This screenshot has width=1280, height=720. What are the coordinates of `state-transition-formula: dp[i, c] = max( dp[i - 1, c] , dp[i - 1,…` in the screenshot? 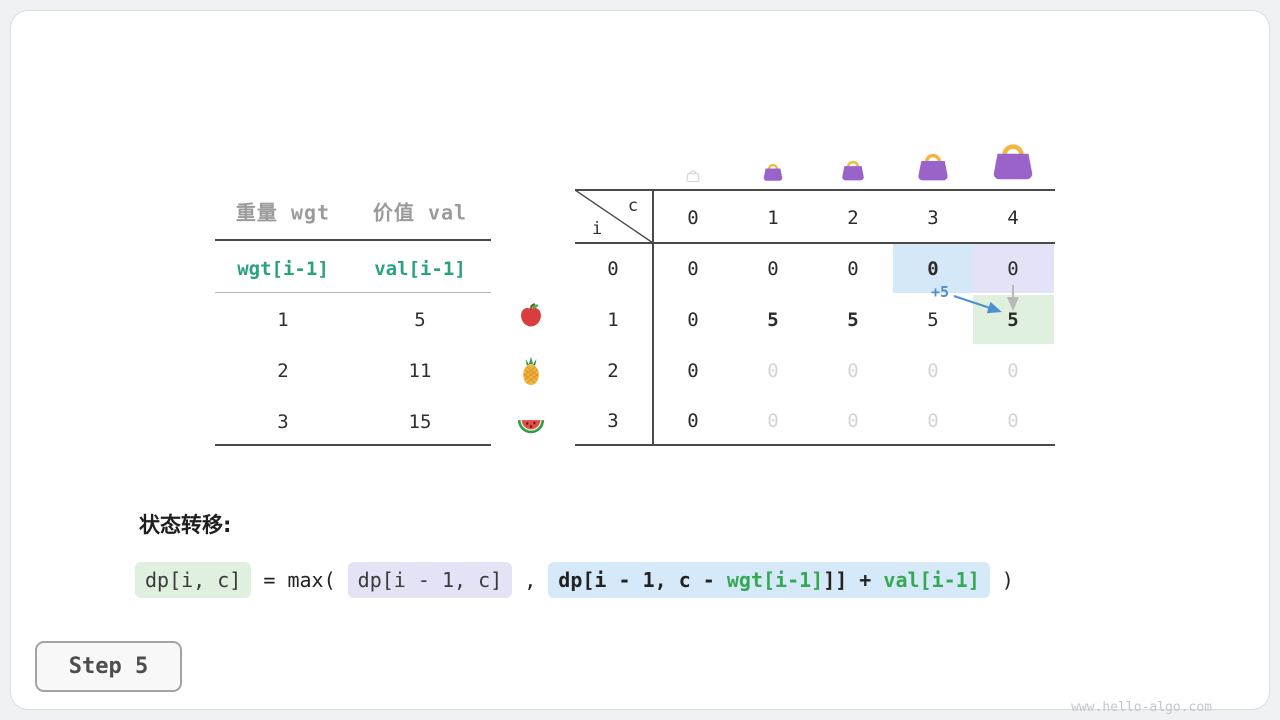 It's located at (574, 580).